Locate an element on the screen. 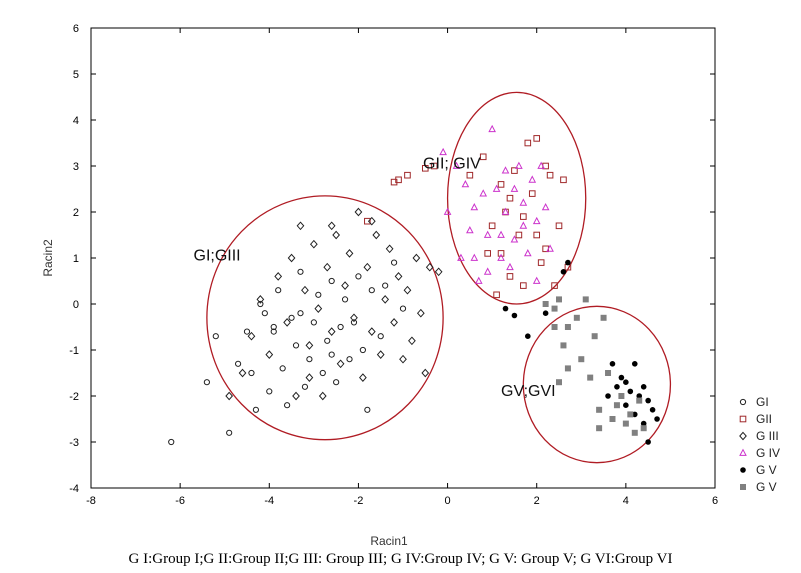 This screenshot has width=801, height=573. y-tick-label: 2 is located at coordinates (76, 213).